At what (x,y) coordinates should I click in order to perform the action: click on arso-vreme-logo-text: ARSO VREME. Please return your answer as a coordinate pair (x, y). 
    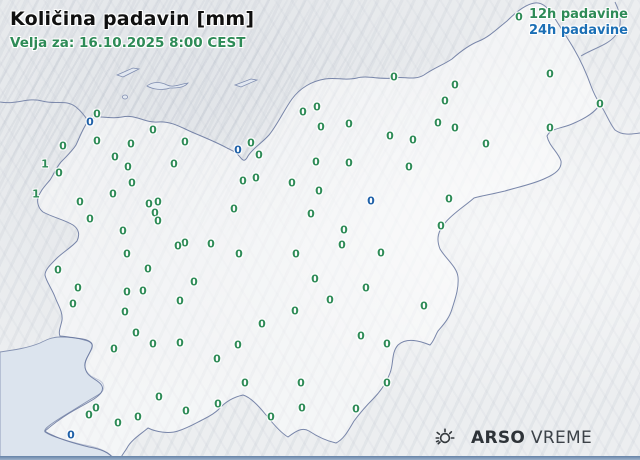
    Looking at the image, I should click on (531, 438).